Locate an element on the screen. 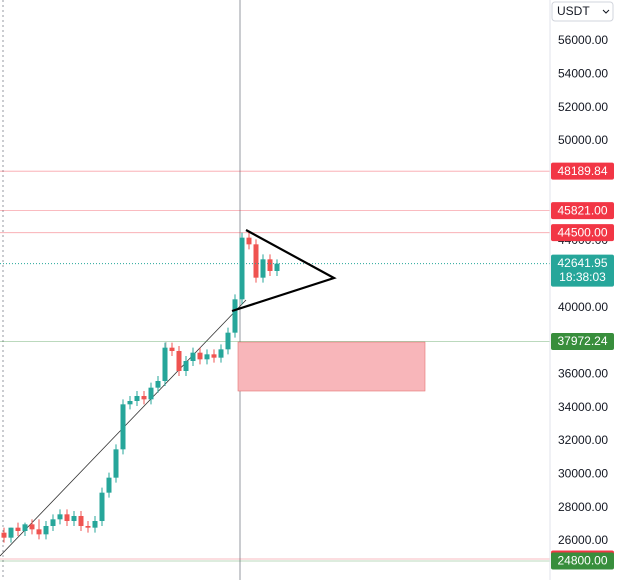 The height and width of the screenshot is (580, 617). currency-selector is located at coordinates (582, 11).